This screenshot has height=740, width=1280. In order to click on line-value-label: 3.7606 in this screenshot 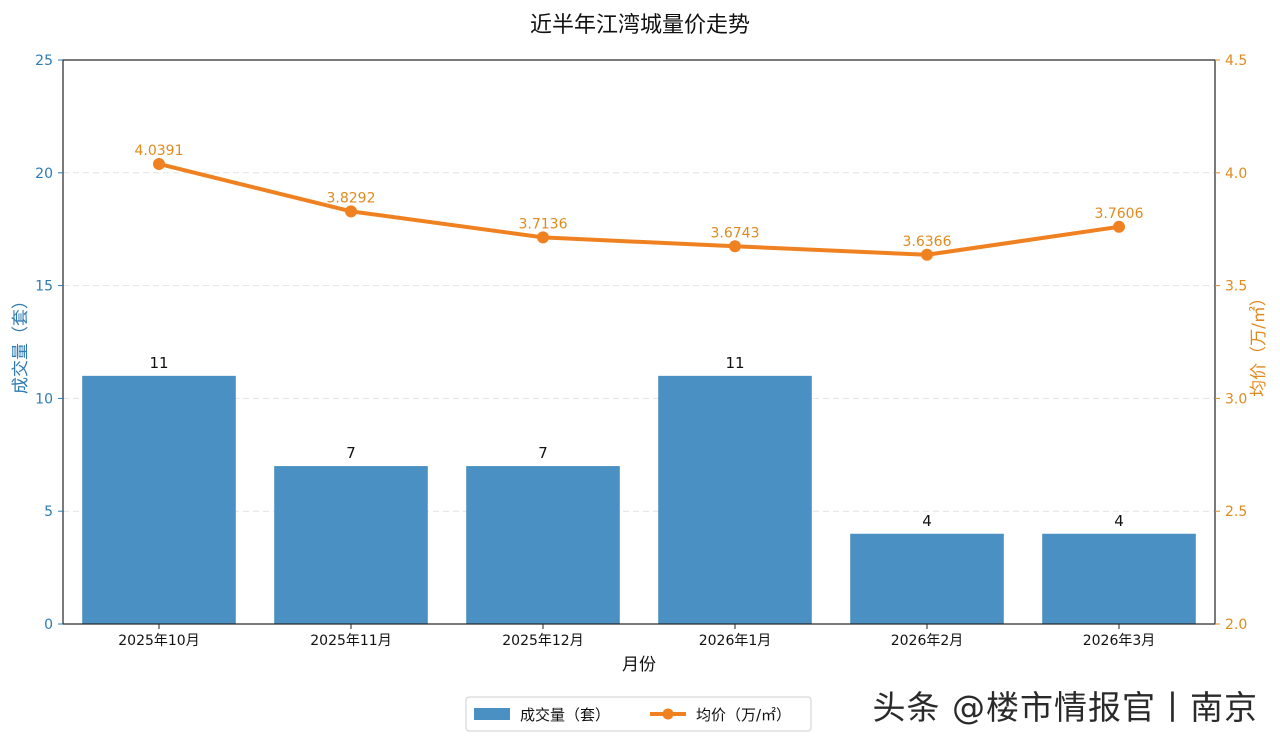, I will do `click(1119, 214)`.